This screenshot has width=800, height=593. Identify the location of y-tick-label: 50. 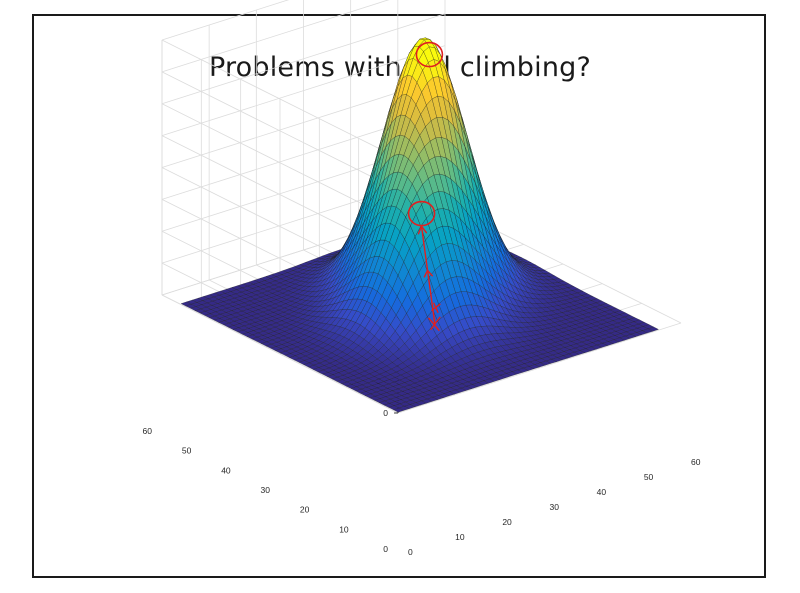
(187, 451).